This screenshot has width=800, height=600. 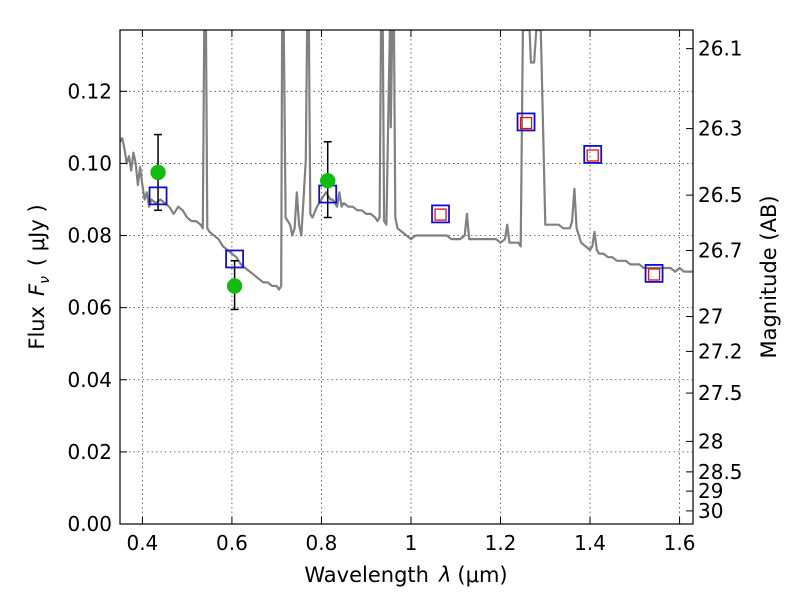 What do you see at coordinates (232, 543) in the screenshot?
I see `x-tick-label: 0.6` at bounding box center [232, 543].